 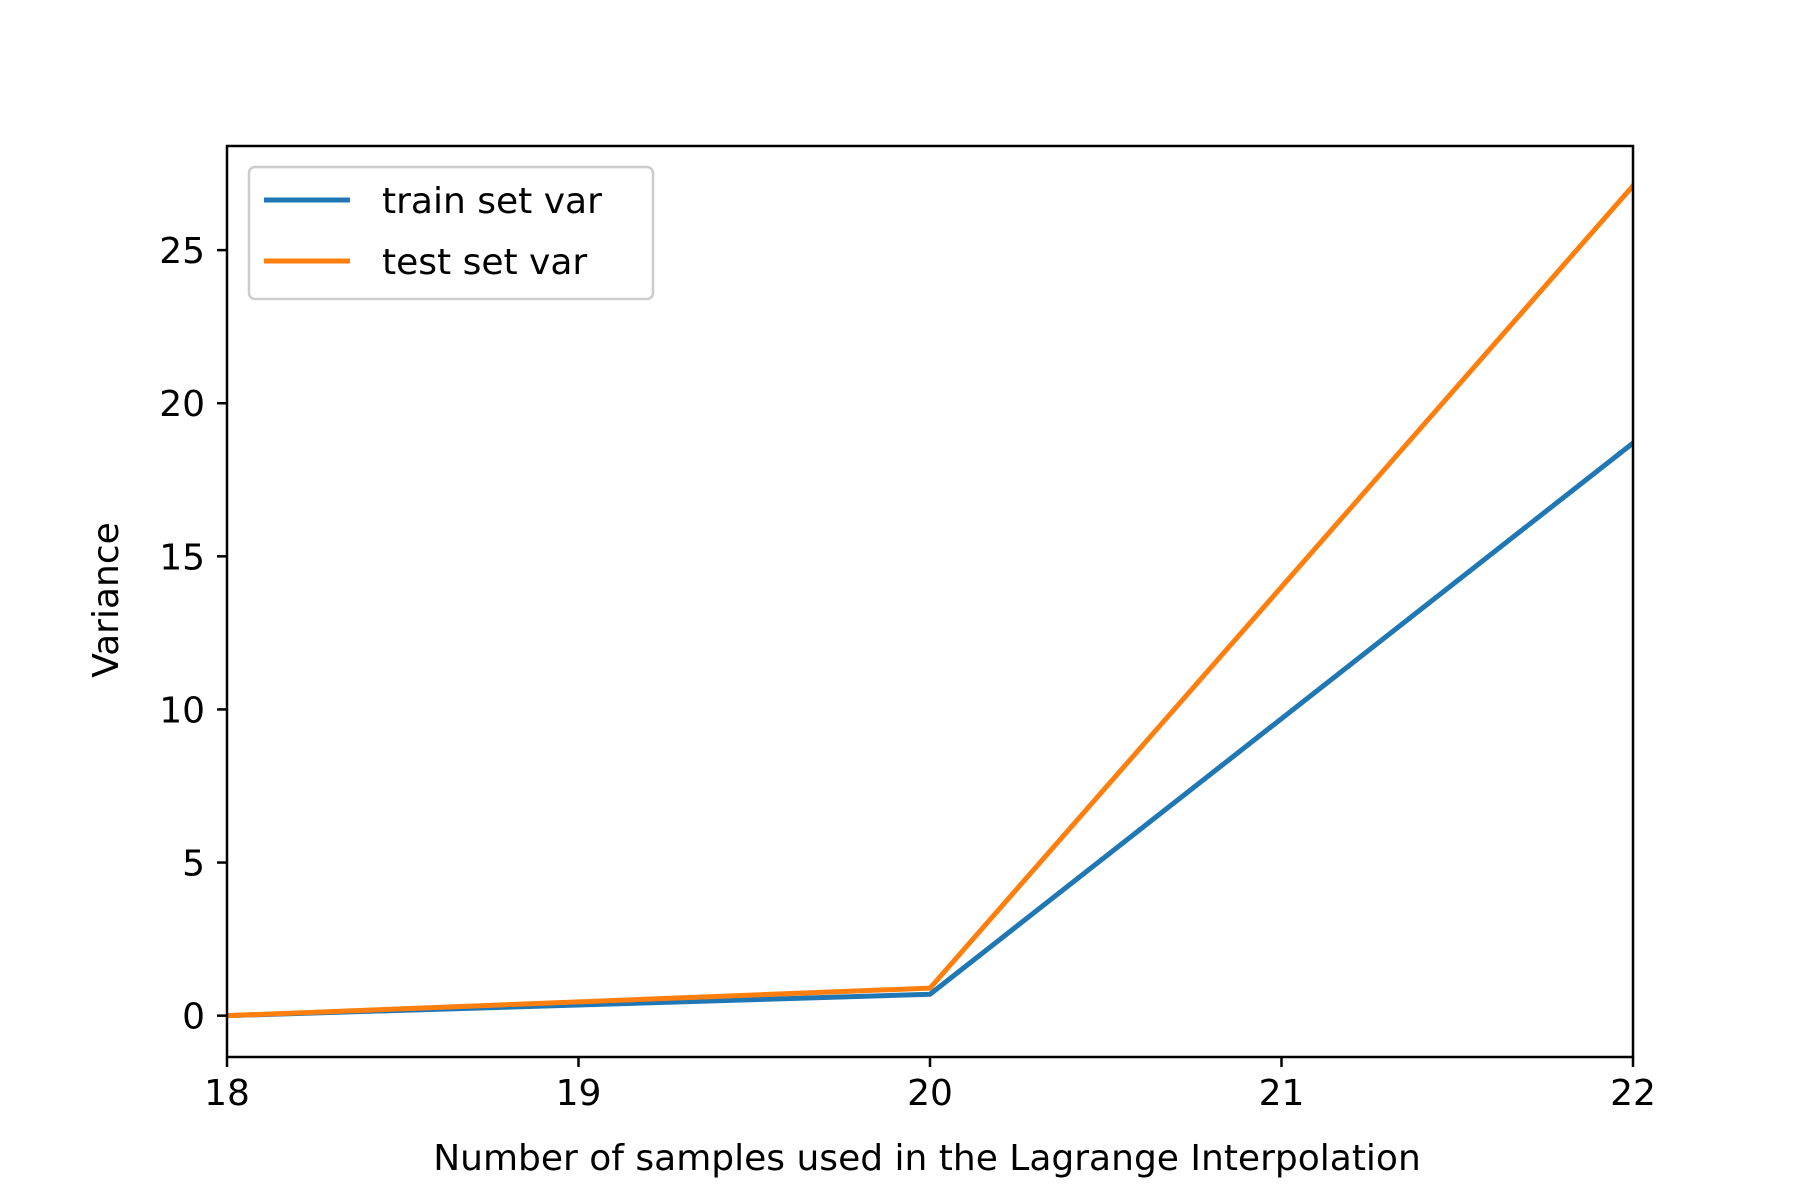 What do you see at coordinates (484, 262) in the screenshot?
I see `legend-label-test-set-var: test set var` at bounding box center [484, 262].